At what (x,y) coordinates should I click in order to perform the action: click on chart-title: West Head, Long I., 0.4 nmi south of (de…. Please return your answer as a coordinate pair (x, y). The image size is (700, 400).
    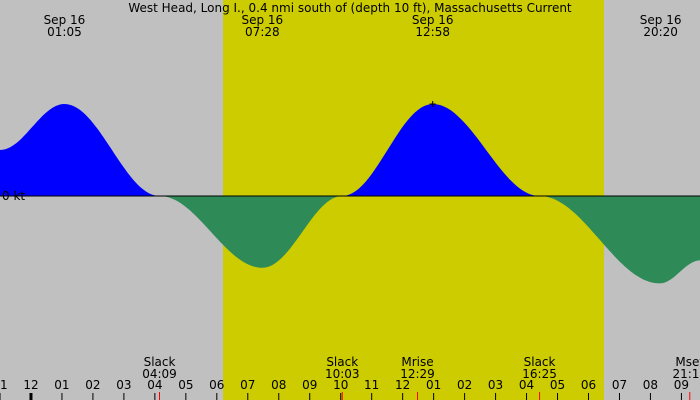
    Looking at the image, I should click on (350, 8).